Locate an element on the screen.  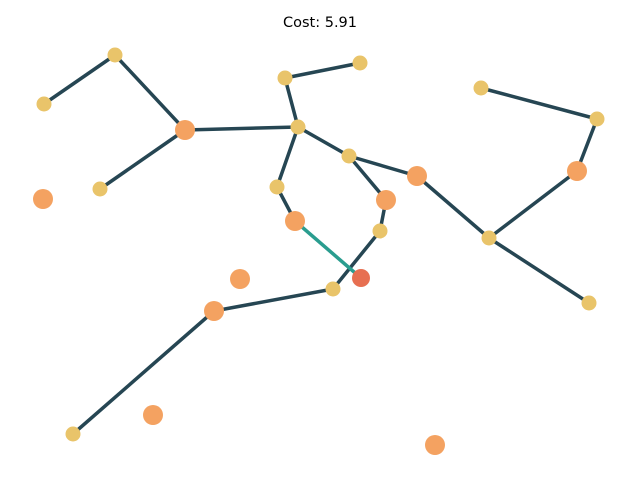
highlighted-edge is located at coordinates (328, 249).